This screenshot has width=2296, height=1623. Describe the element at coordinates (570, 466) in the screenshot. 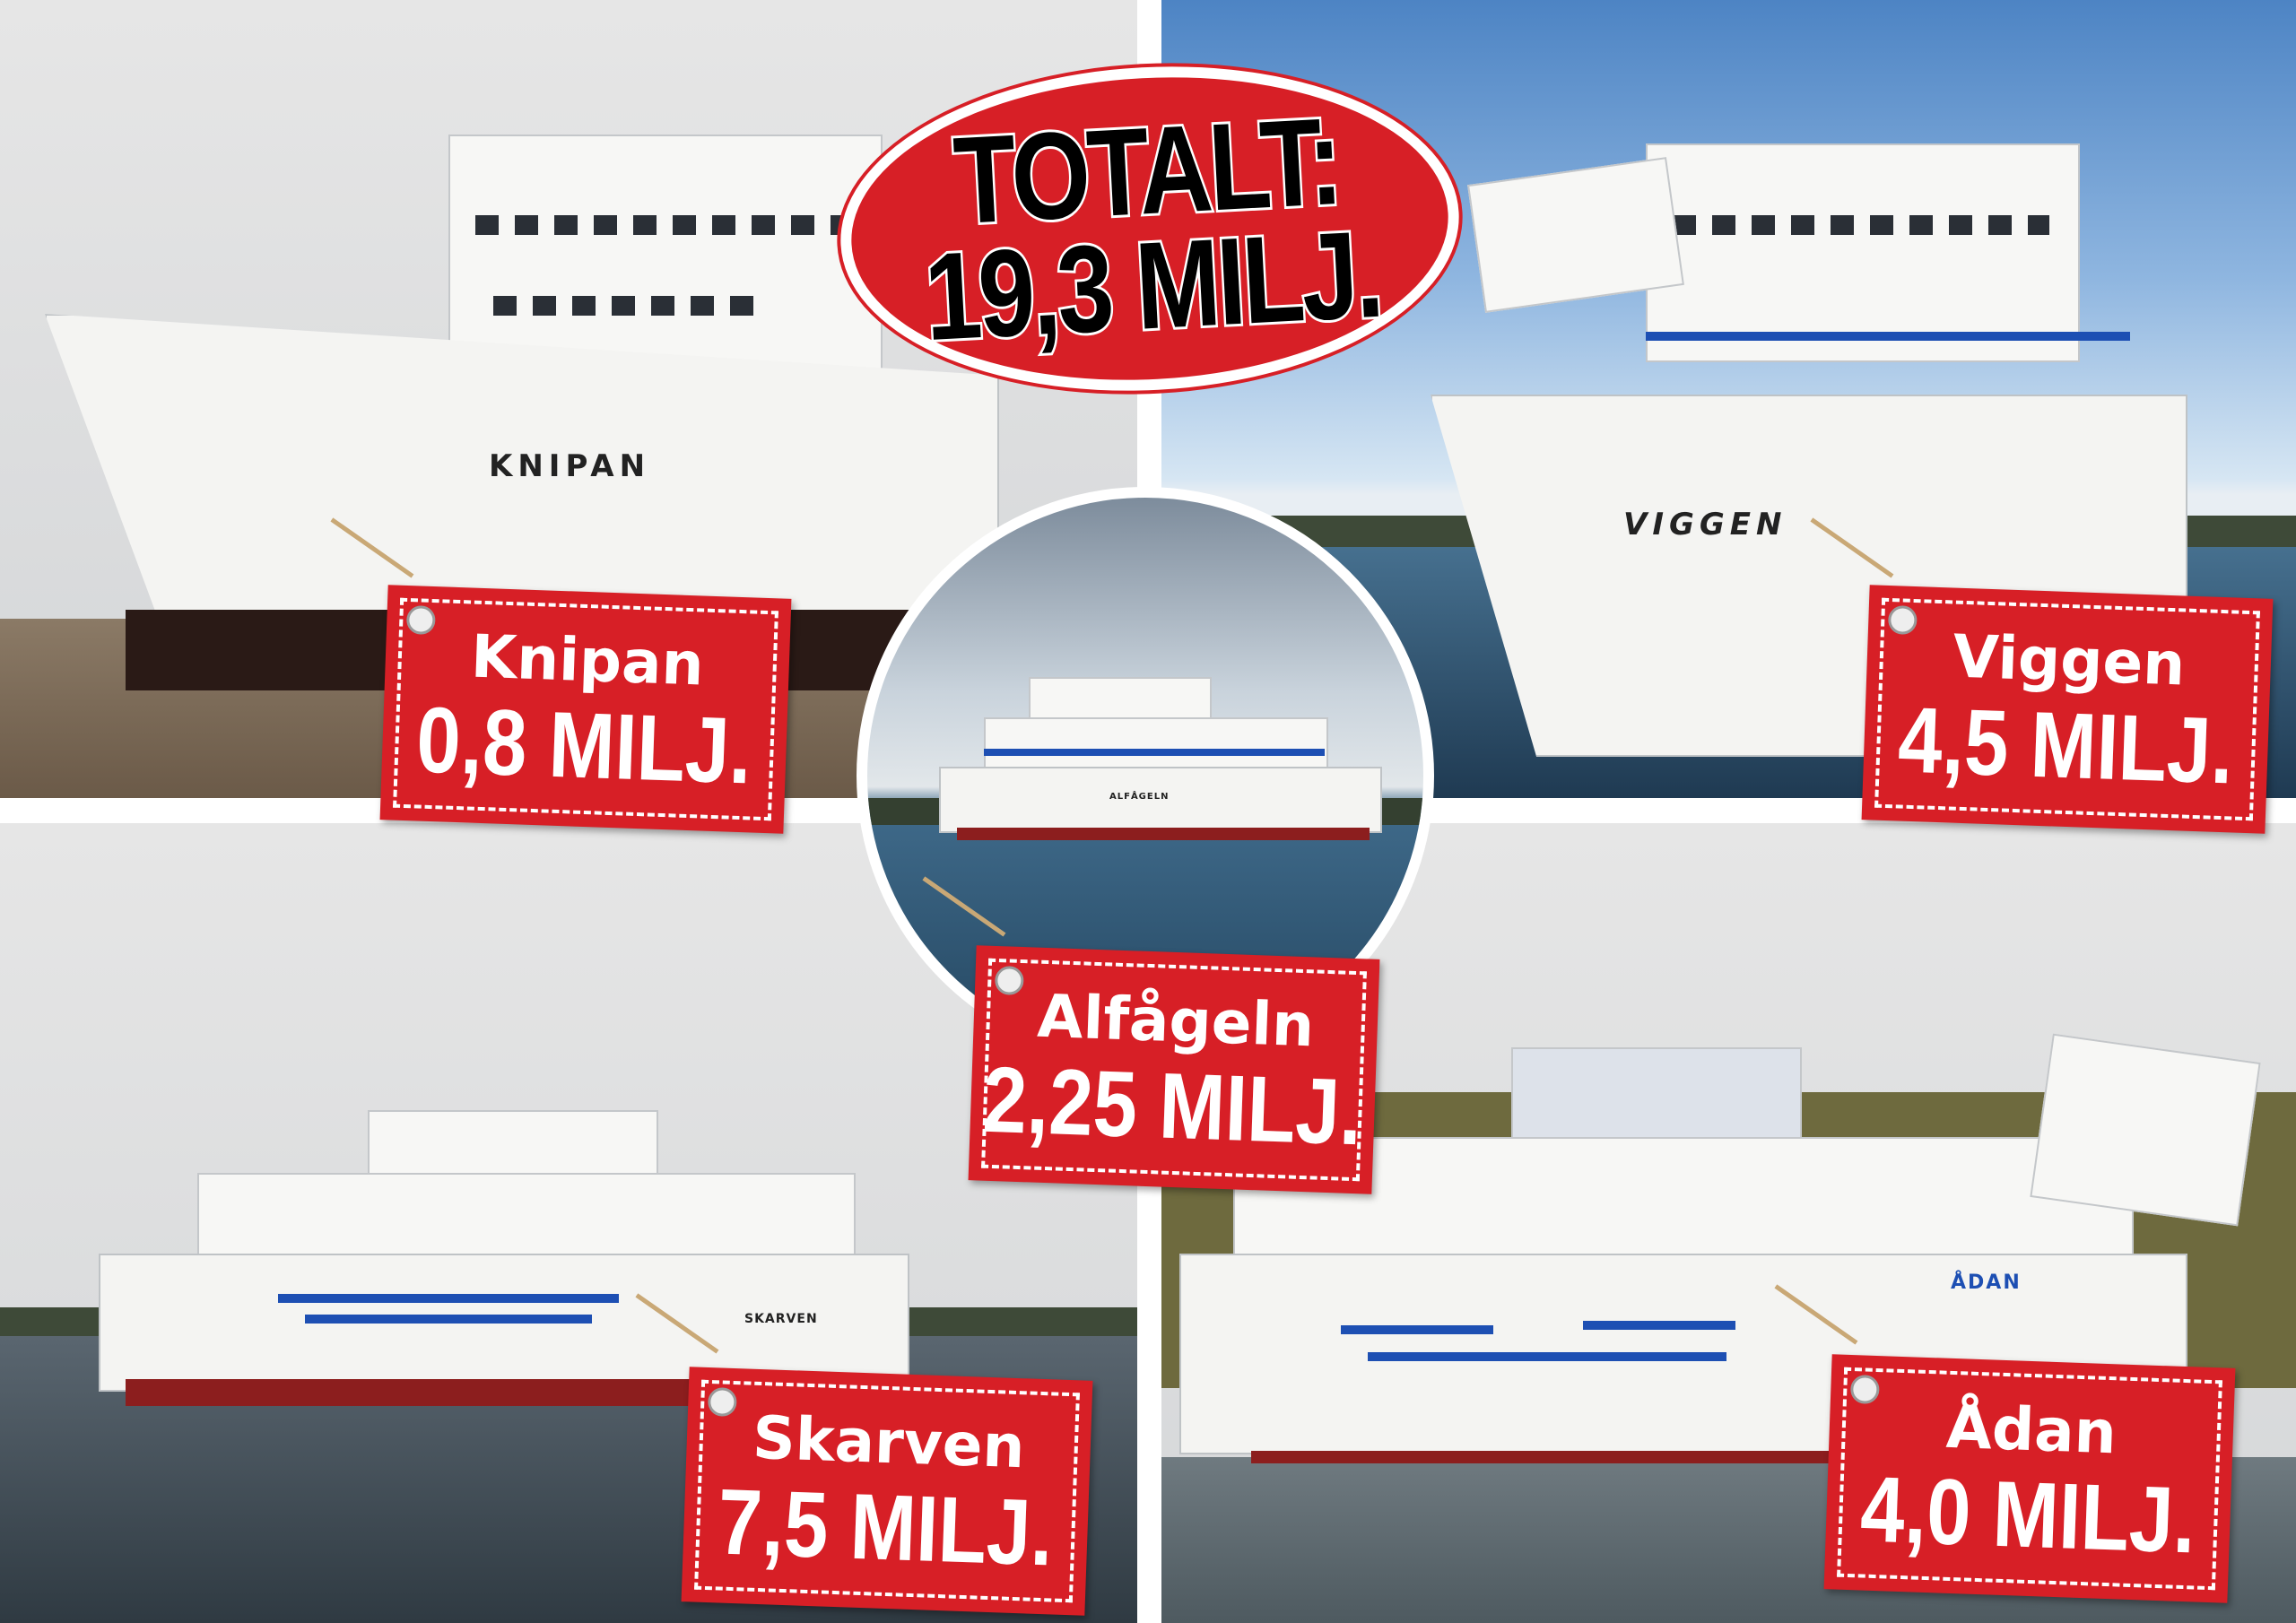

I see `hull-label-knipan: KNIPAN` at that location.